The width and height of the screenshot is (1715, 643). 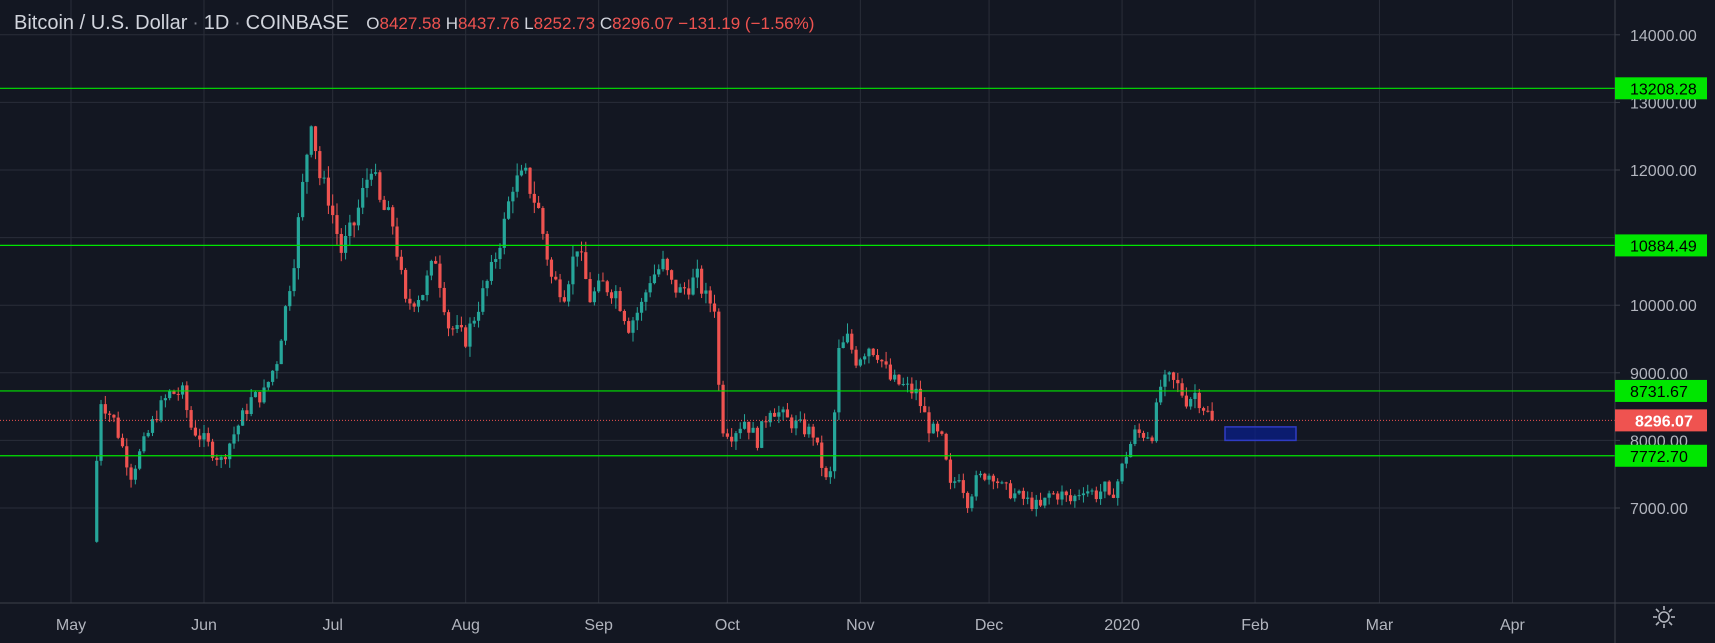 What do you see at coordinates (1664, 617) in the screenshot?
I see `gear-icon` at bounding box center [1664, 617].